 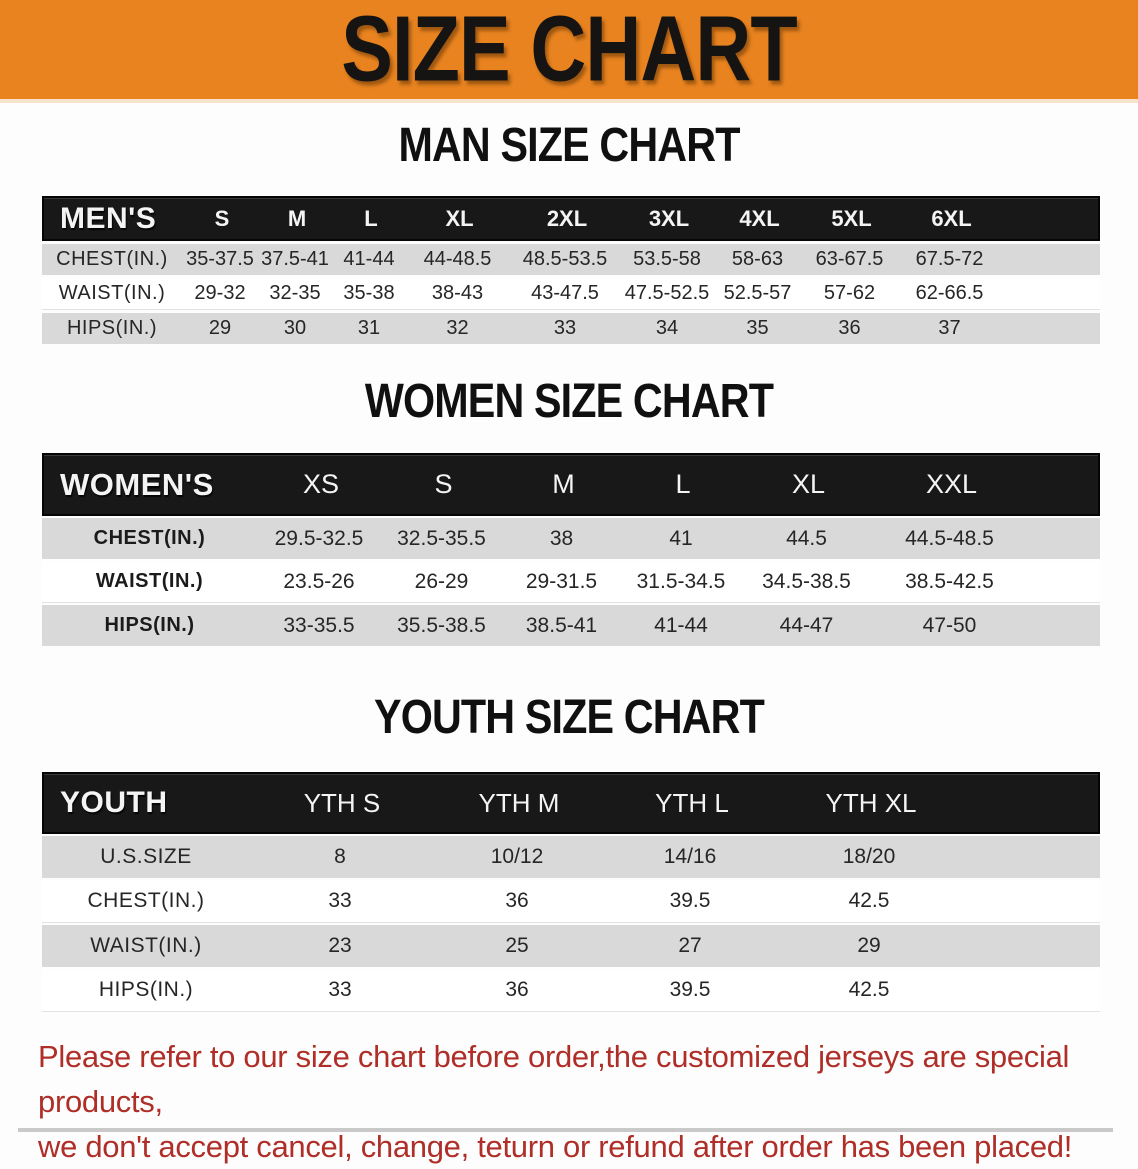 What do you see at coordinates (565, 1130) in the screenshot?
I see `bottom-divider` at bounding box center [565, 1130].